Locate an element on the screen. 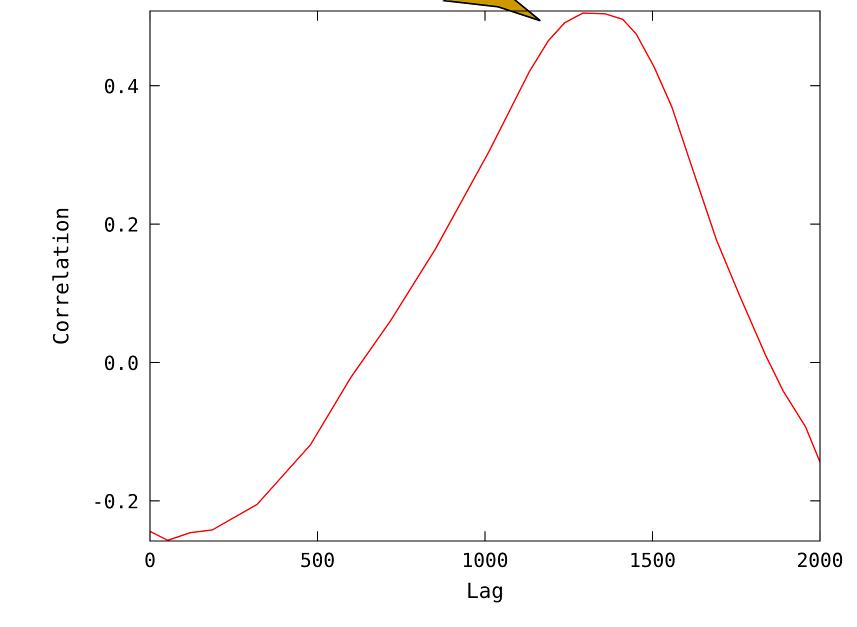  y-tick-label: 0.0 is located at coordinates (121, 362).